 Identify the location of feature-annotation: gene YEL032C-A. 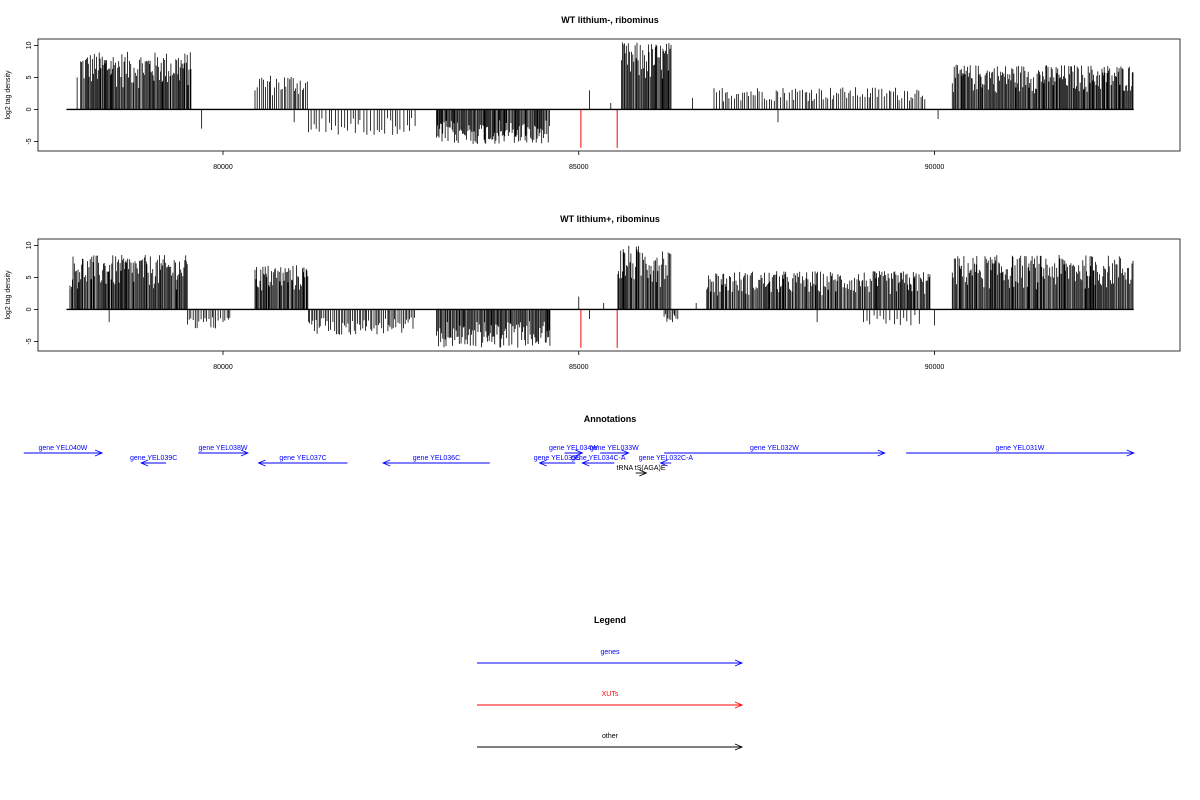
(666, 461).